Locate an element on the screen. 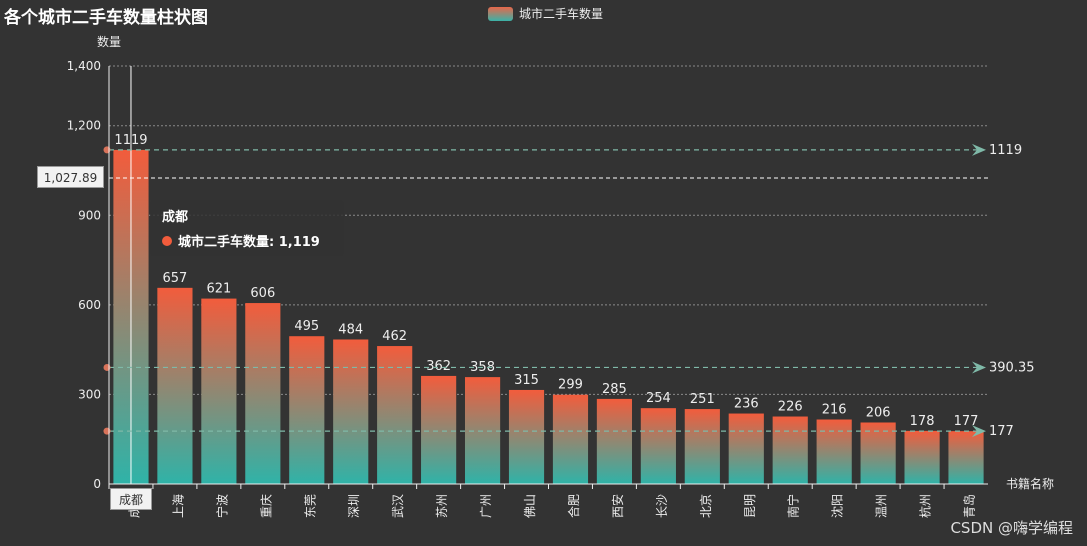  data-label: 254 is located at coordinates (658, 398).